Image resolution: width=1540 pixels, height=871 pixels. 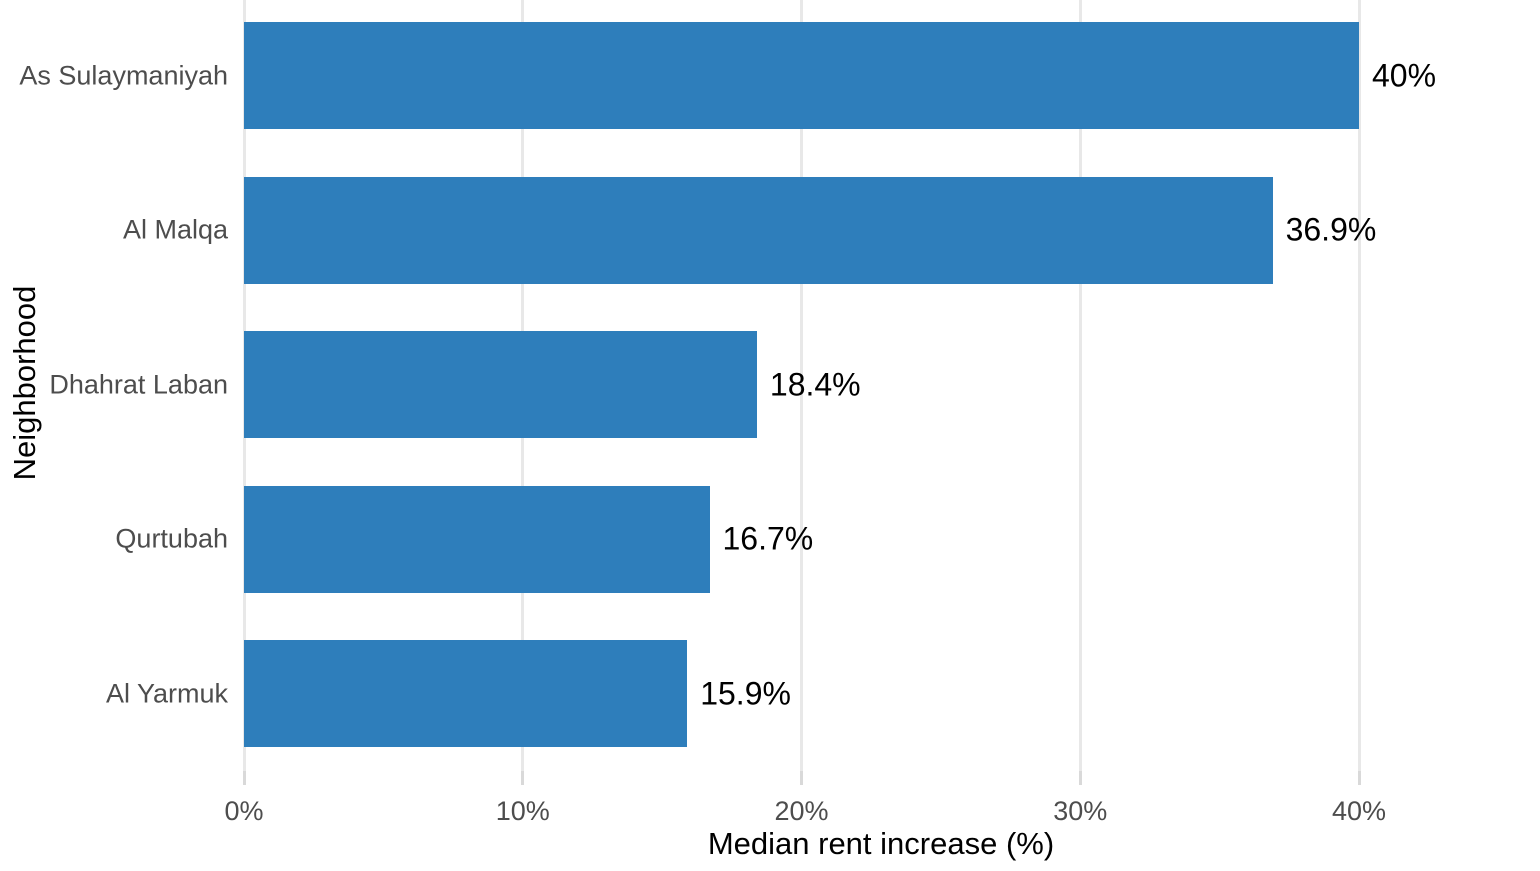 I want to click on bar-value-label: 15.9%, so click(x=745, y=693).